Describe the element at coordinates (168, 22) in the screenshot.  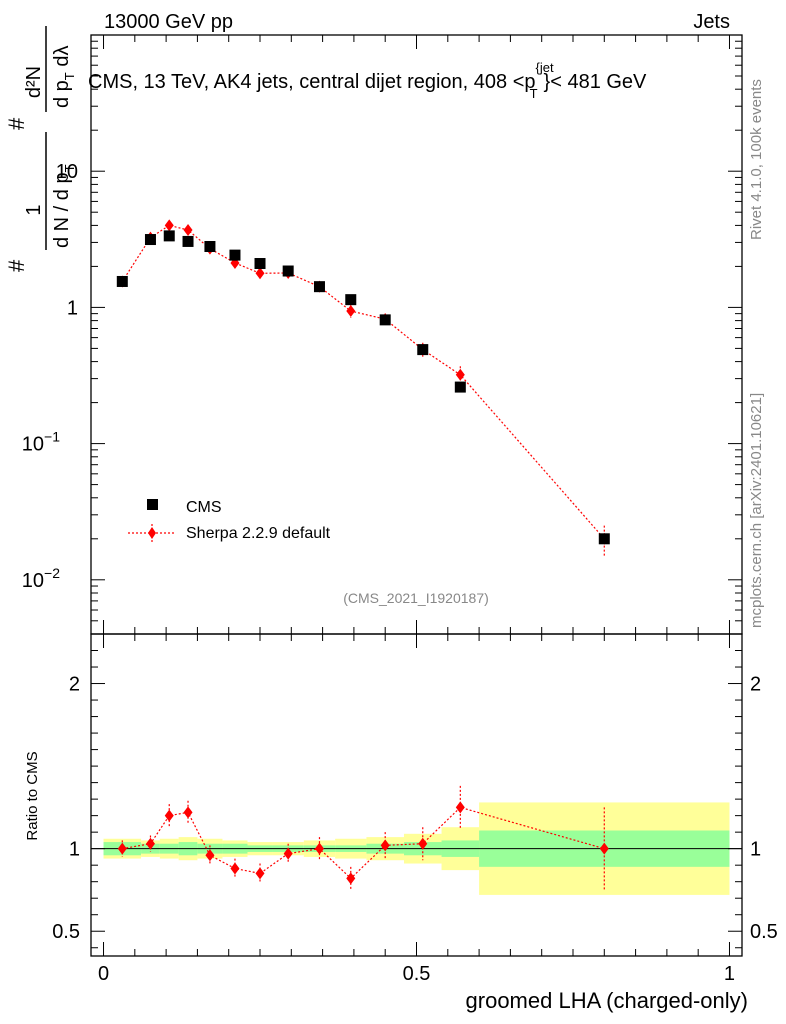
I see `header-left-label: 13000 GeV pp` at that location.